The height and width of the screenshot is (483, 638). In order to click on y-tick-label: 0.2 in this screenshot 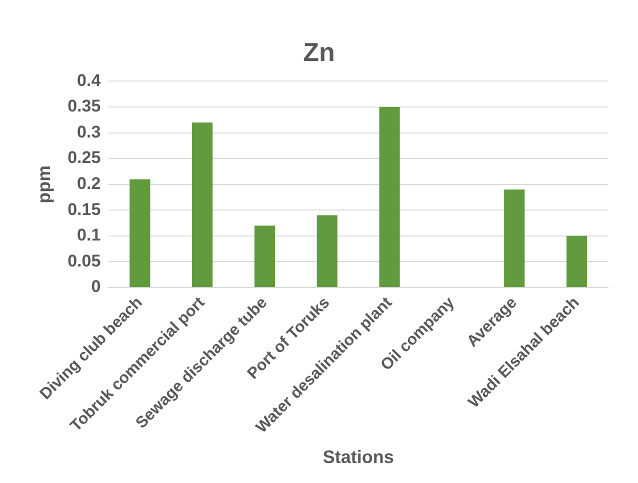, I will do `click(89, 184)`.